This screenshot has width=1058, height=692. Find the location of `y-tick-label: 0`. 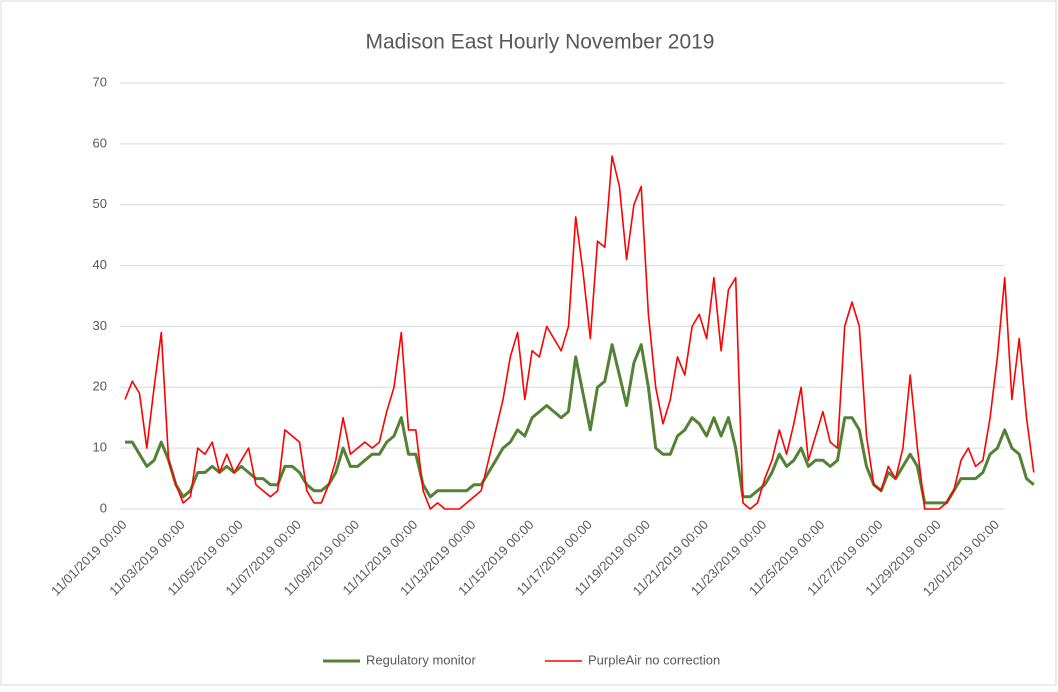

y-tick-label: 0 is located at coordinates (103, 507).